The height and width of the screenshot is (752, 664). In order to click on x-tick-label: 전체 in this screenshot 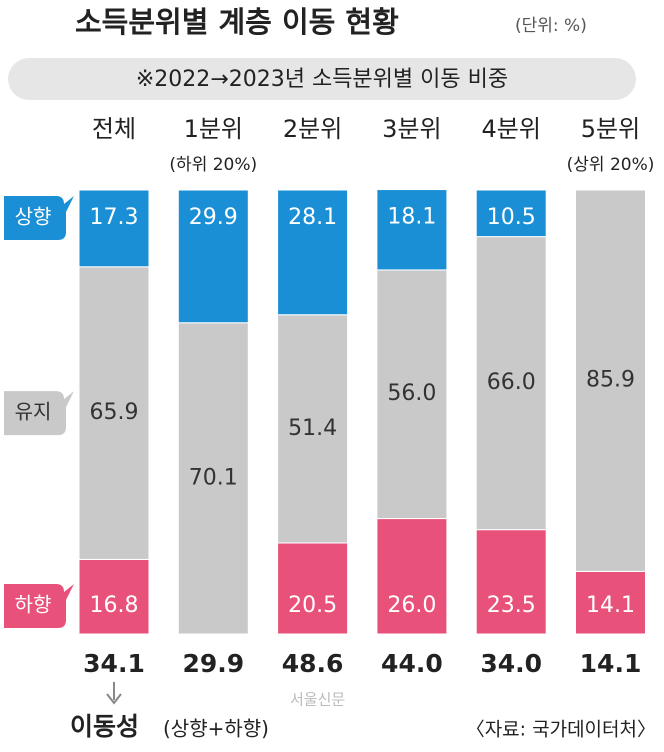, I will do `click(114, 129)`.